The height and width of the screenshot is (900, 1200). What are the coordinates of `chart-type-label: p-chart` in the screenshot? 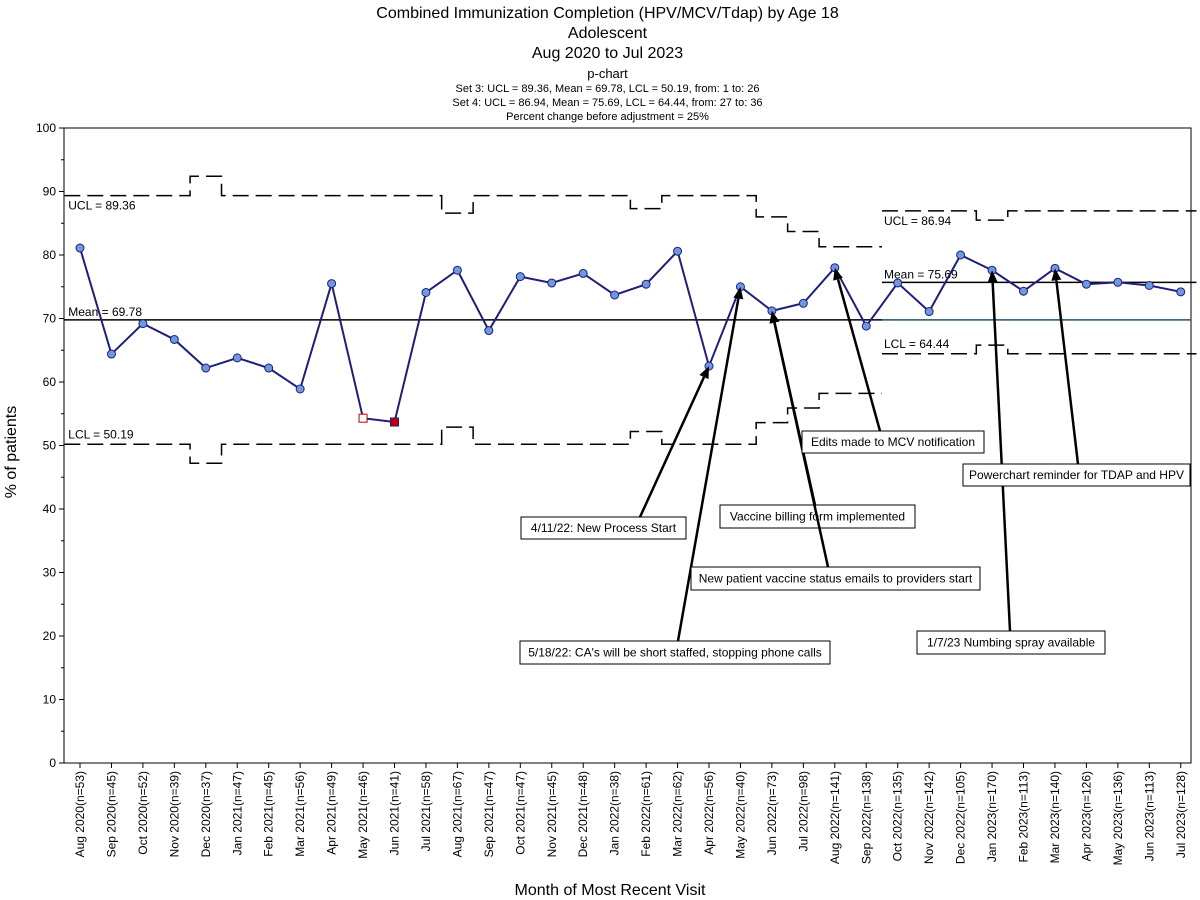 It's located at (607, 73).